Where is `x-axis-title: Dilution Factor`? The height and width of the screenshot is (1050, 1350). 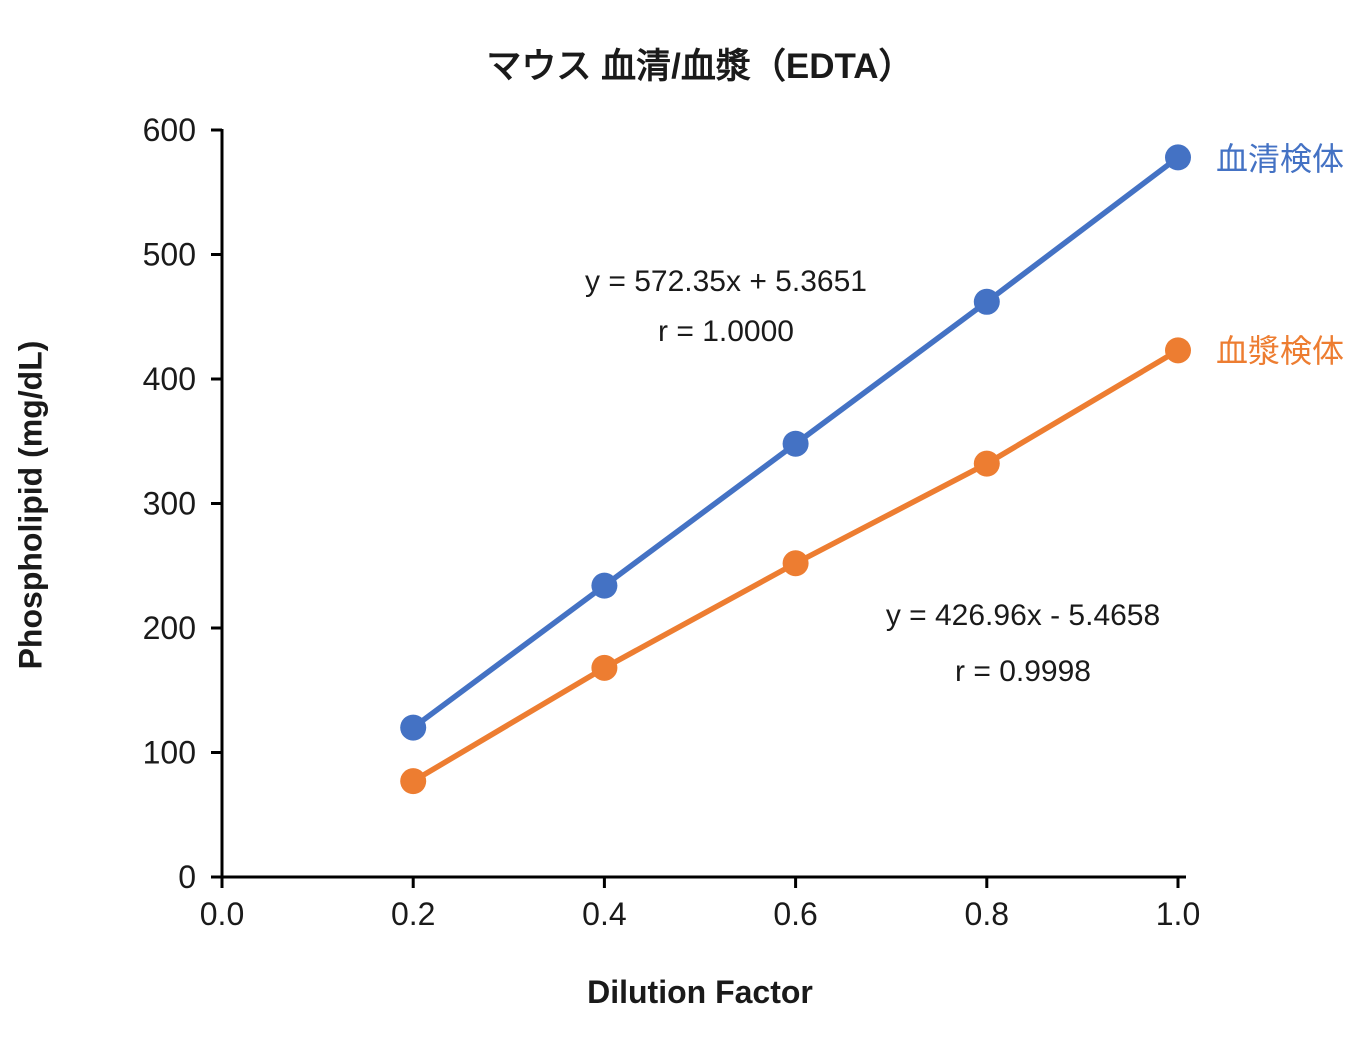
x-axis-title: Dilution Factor is located at coordinates (700, 992).